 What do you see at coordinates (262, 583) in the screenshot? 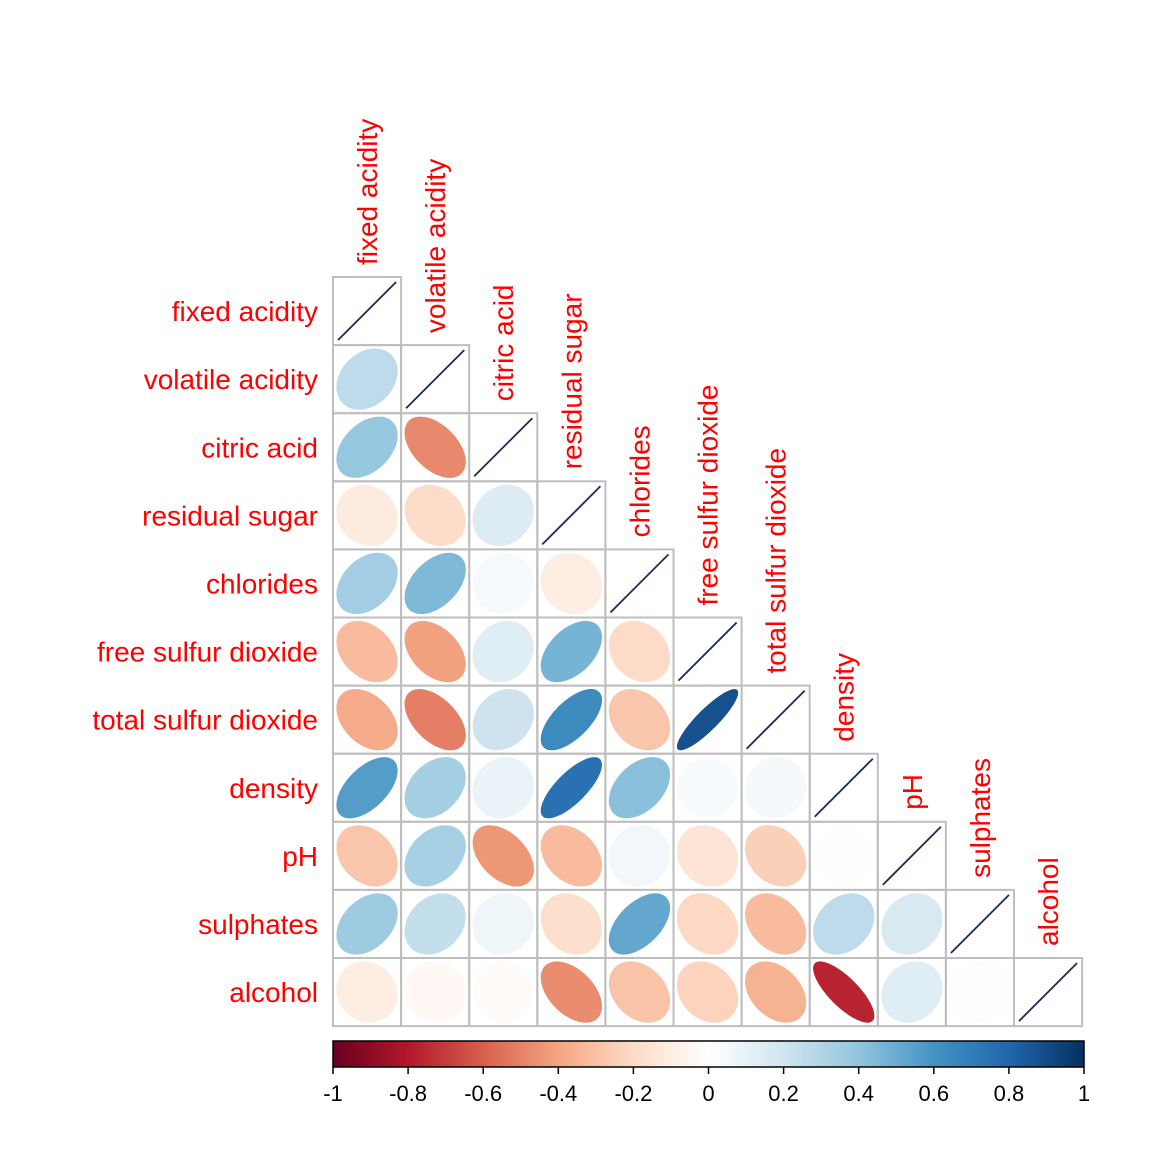
I see `row-label: chlorides` at bounding box center [262, 583].